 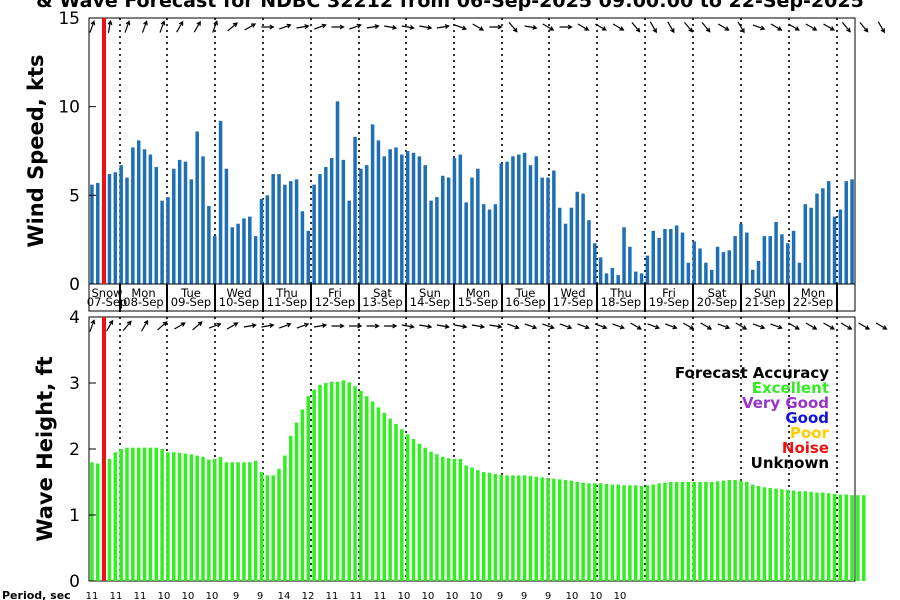 What do you see at coordinates (74, 384) in the screenshot?
I see `y-tick-label: 3` at bounding box center [74, 384].